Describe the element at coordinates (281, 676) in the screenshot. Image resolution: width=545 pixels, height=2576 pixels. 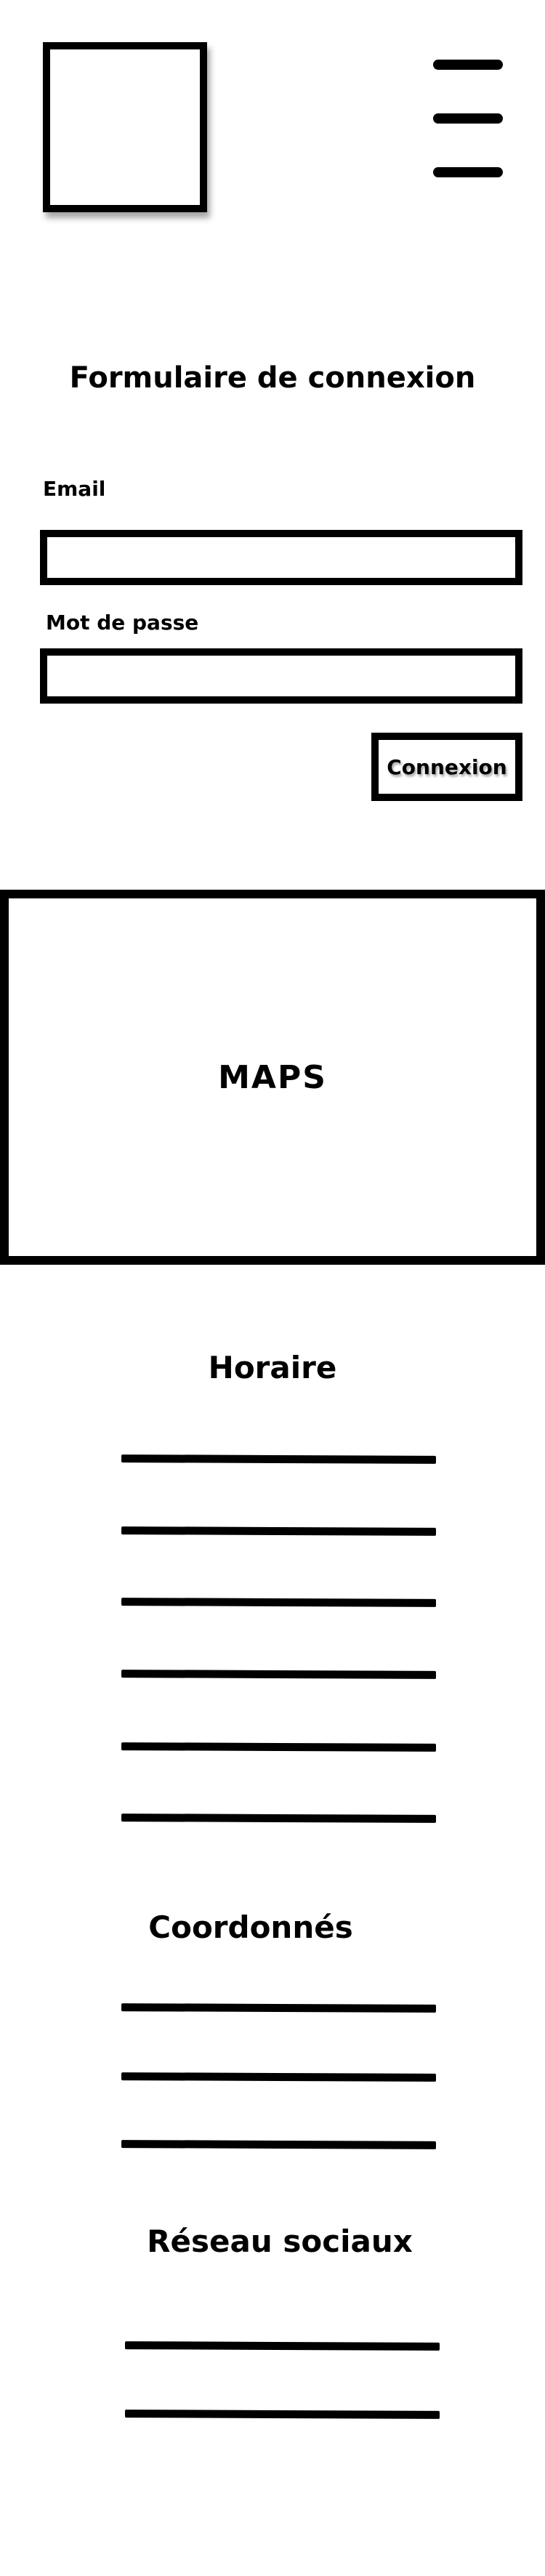
I see `password-input` at that location.